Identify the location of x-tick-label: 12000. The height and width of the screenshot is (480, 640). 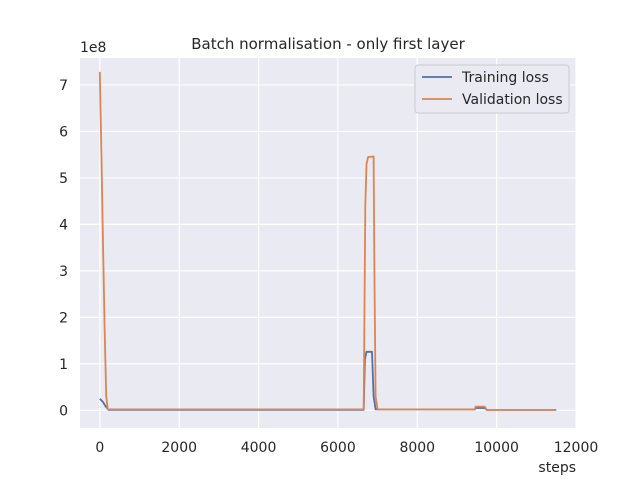
(576, 448).